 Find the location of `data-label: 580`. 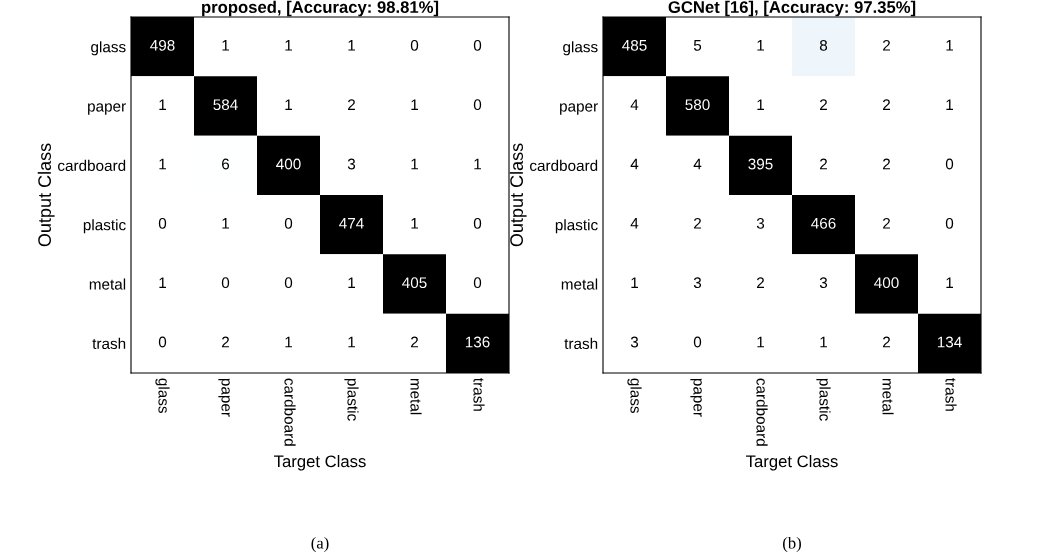

data-label: 580 is located at coordinates (697, 105).